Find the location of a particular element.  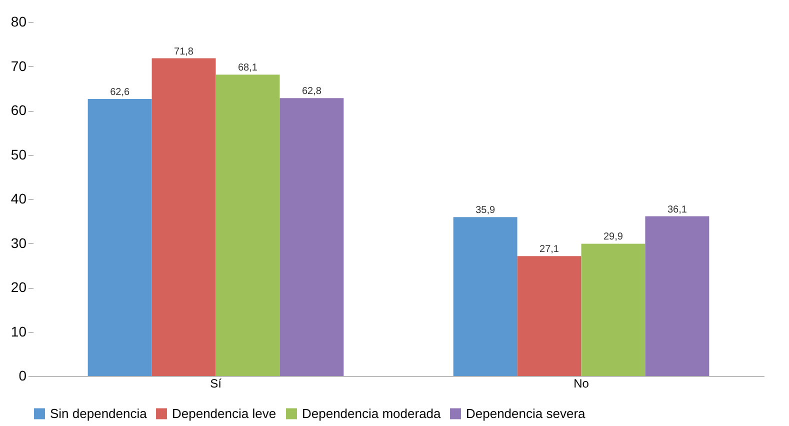

data-label: 71,8 is located at coordinates (184, 52).